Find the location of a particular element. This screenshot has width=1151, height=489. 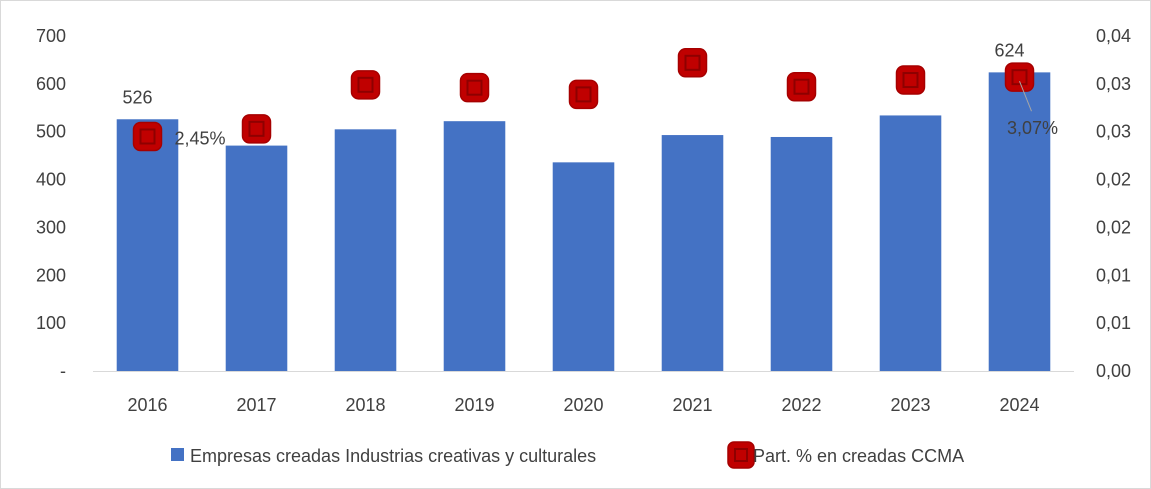

bar-2016 is located at coordinates (147, 245).